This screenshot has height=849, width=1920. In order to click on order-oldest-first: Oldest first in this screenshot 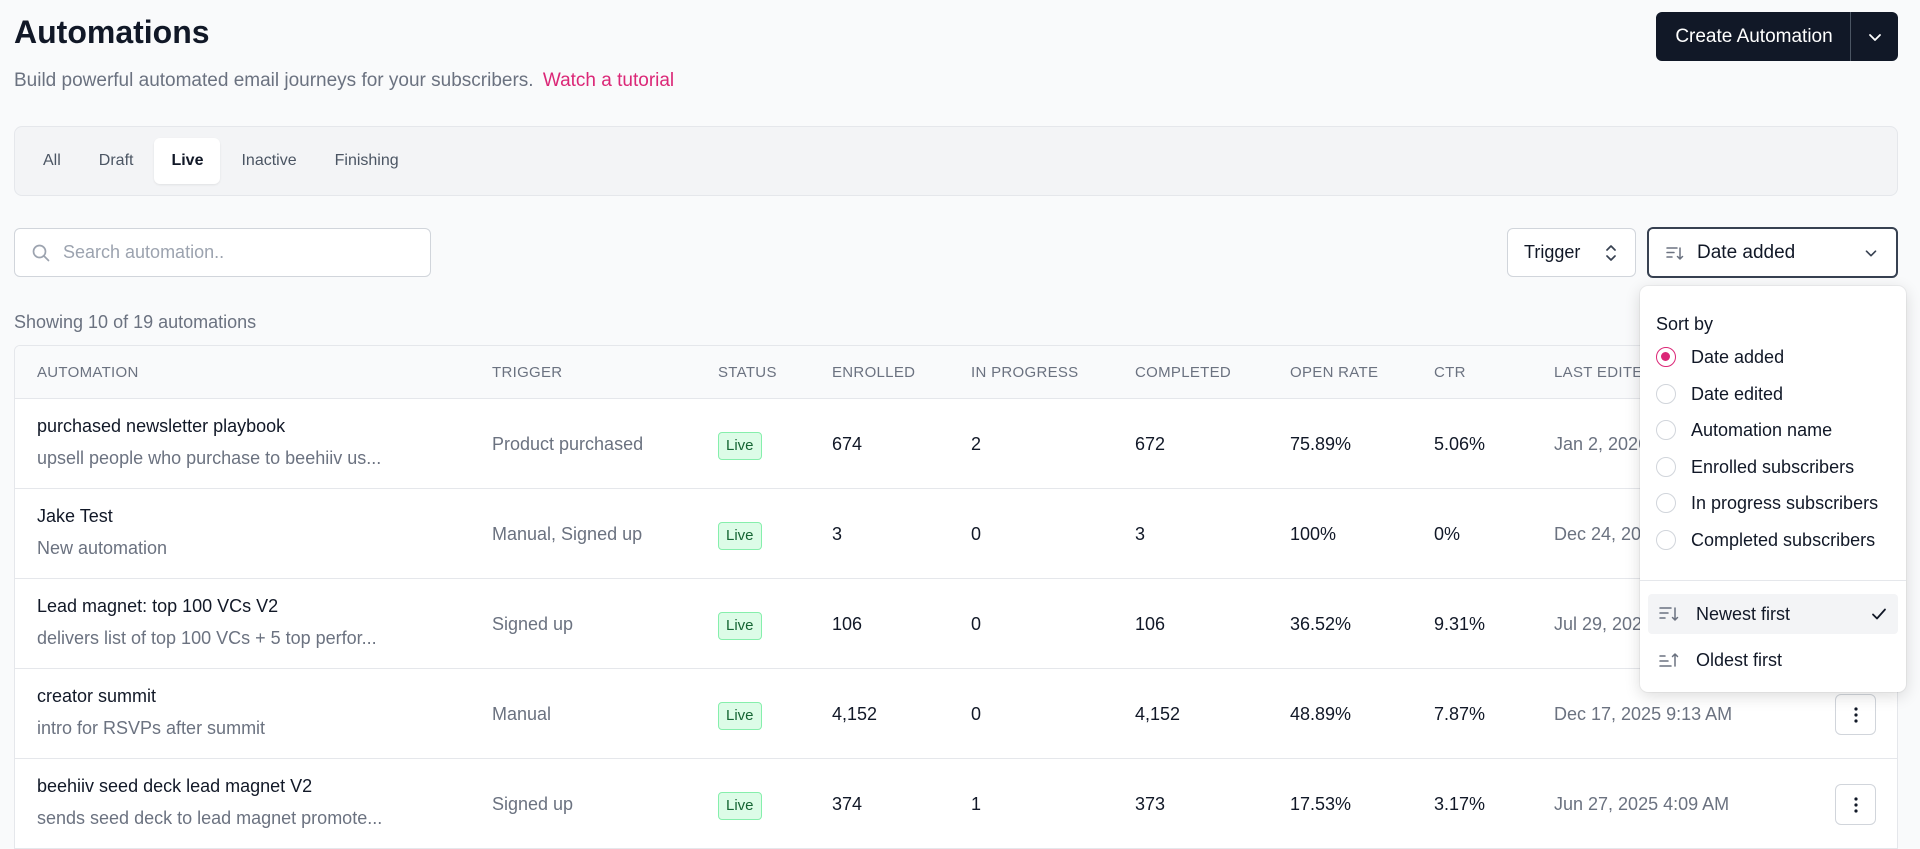, I will do `click(1773, 660)`.